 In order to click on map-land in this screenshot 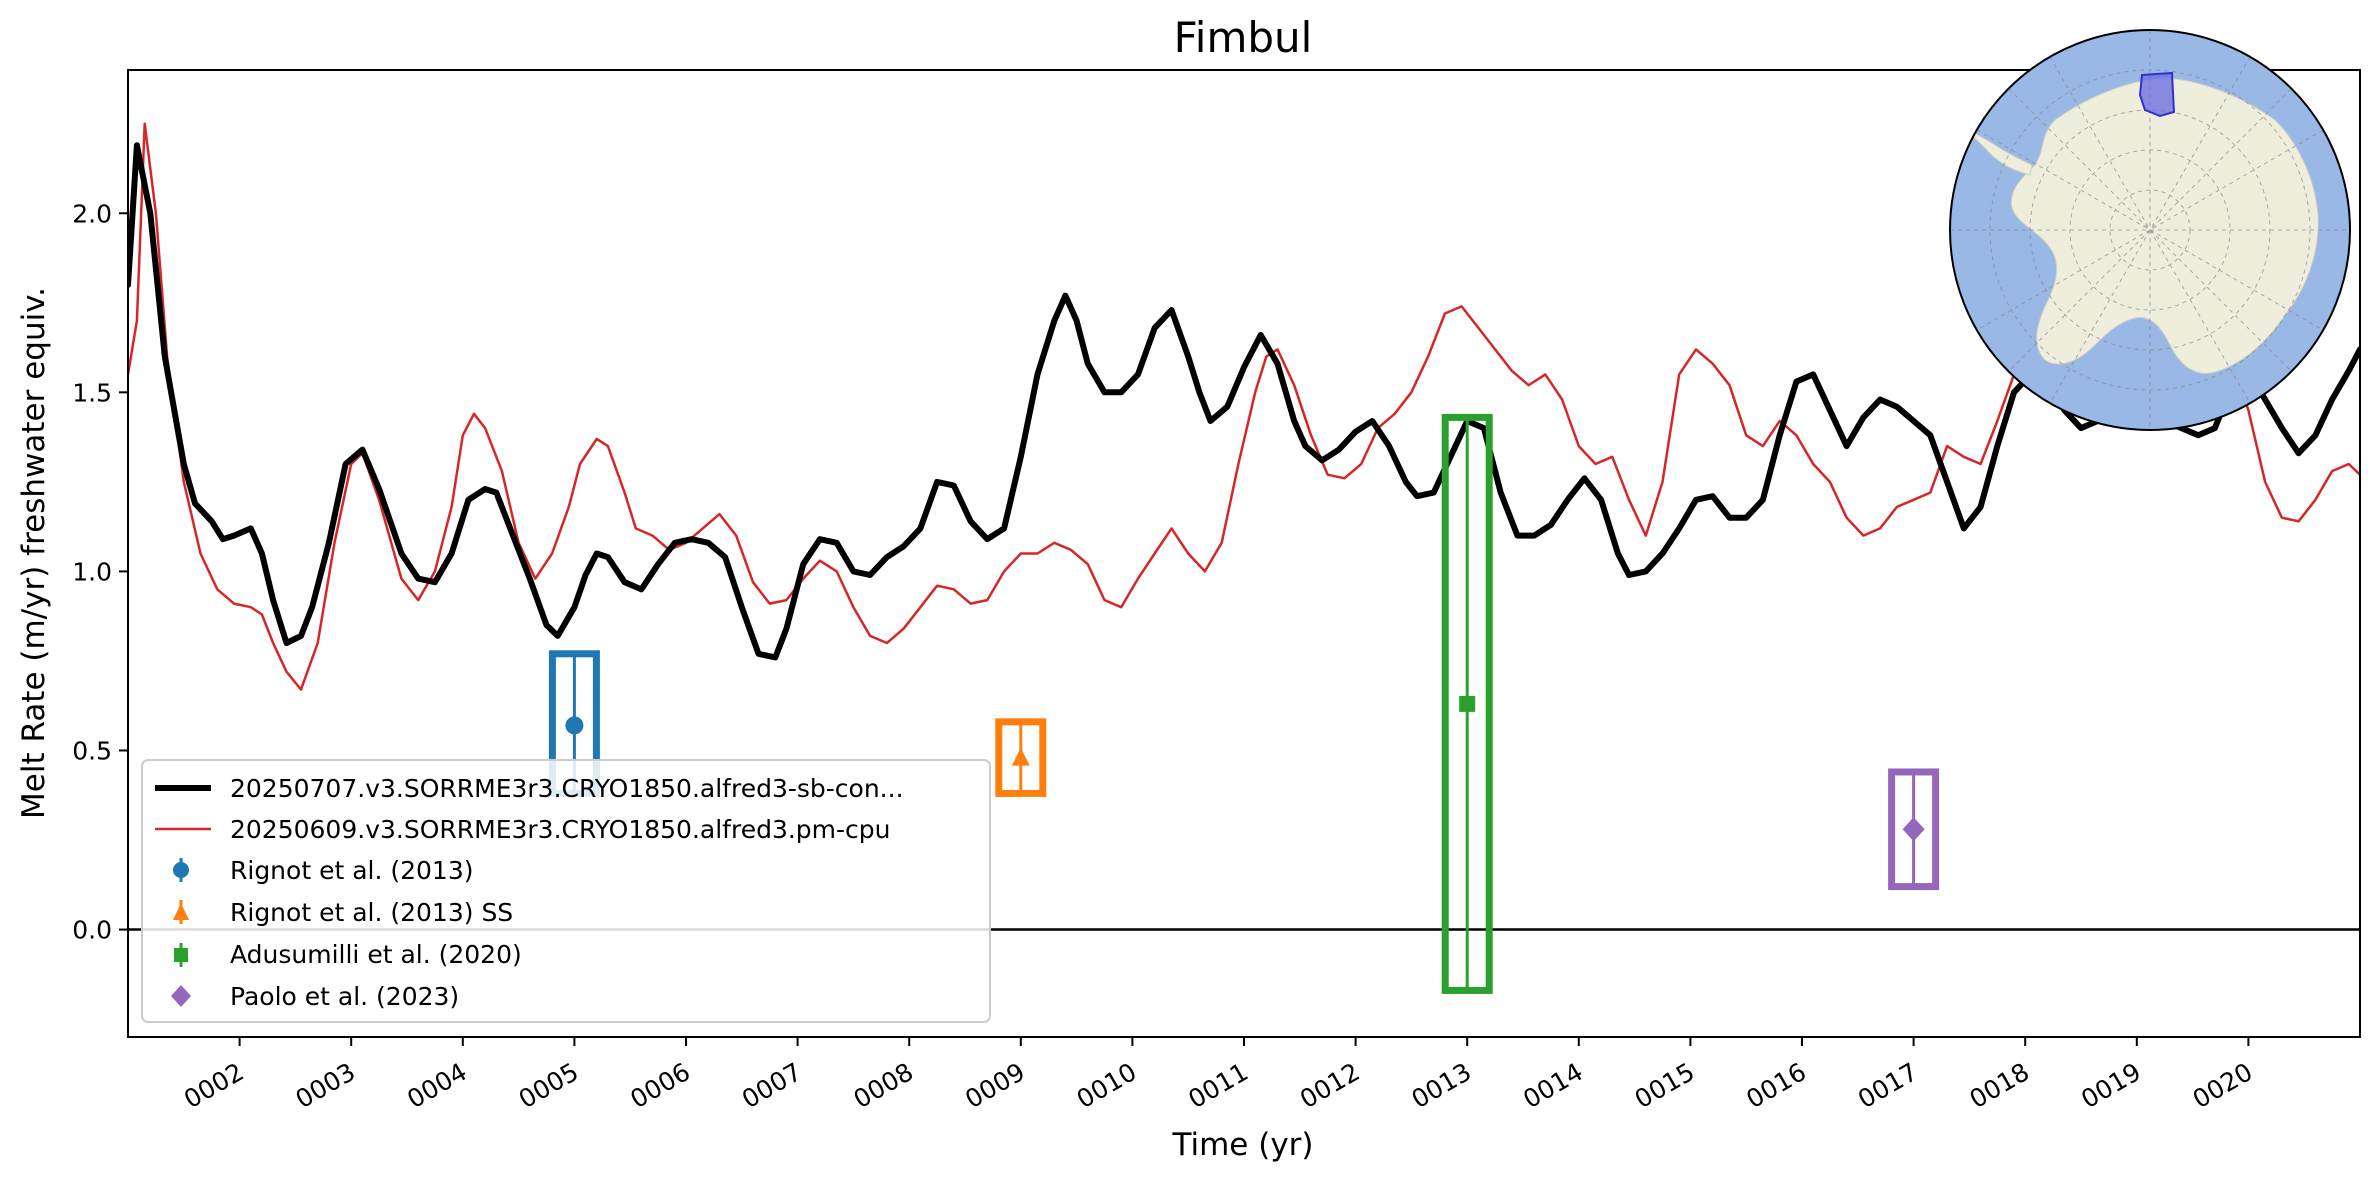, I will do `click(2164, 225)`.